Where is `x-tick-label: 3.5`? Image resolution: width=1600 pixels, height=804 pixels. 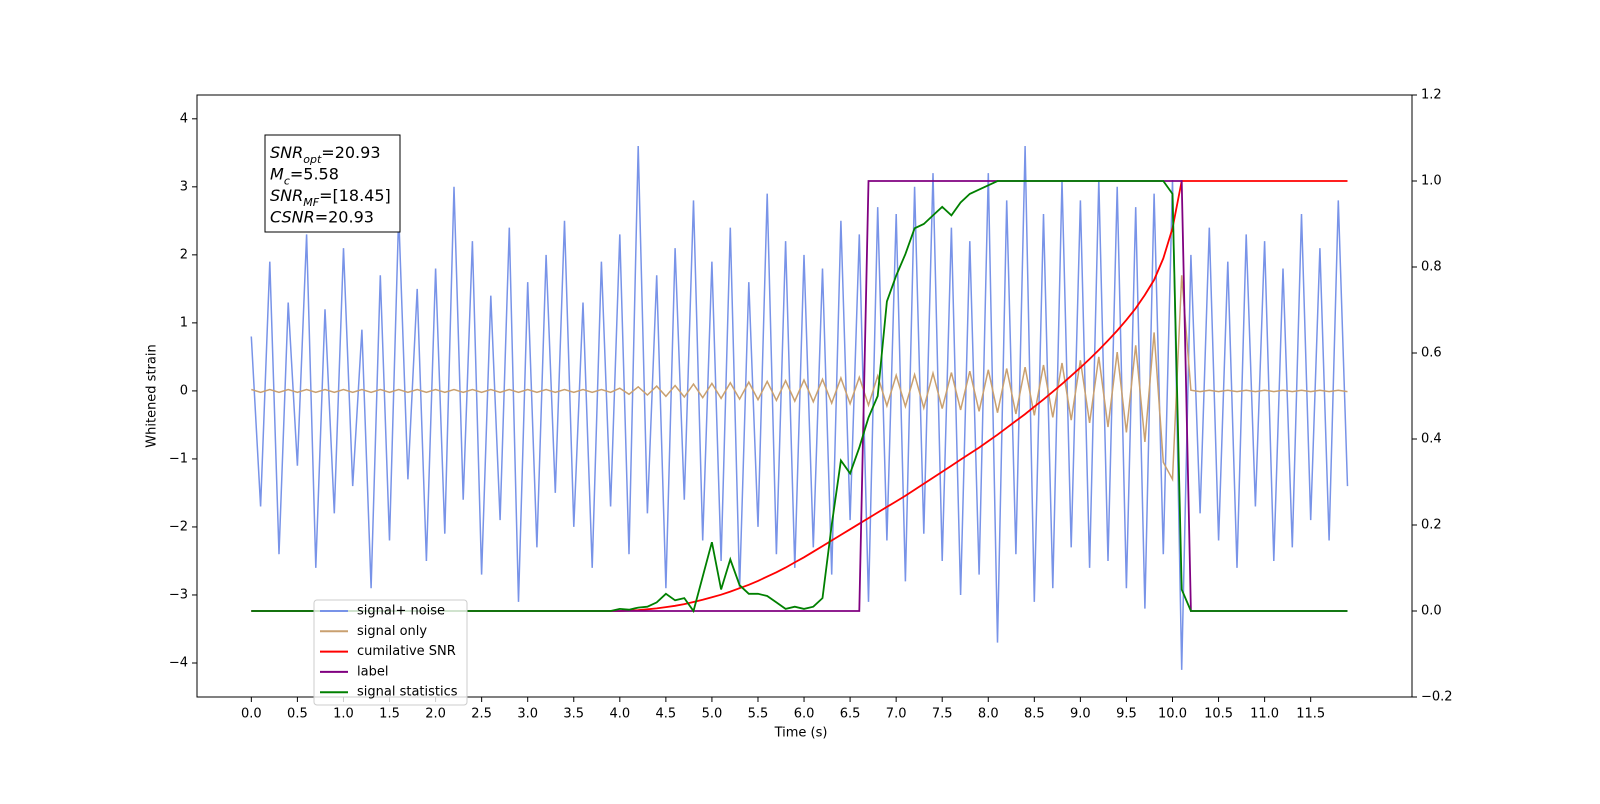 x-tick-label: 3.5 is located at coordinates (573, 714).